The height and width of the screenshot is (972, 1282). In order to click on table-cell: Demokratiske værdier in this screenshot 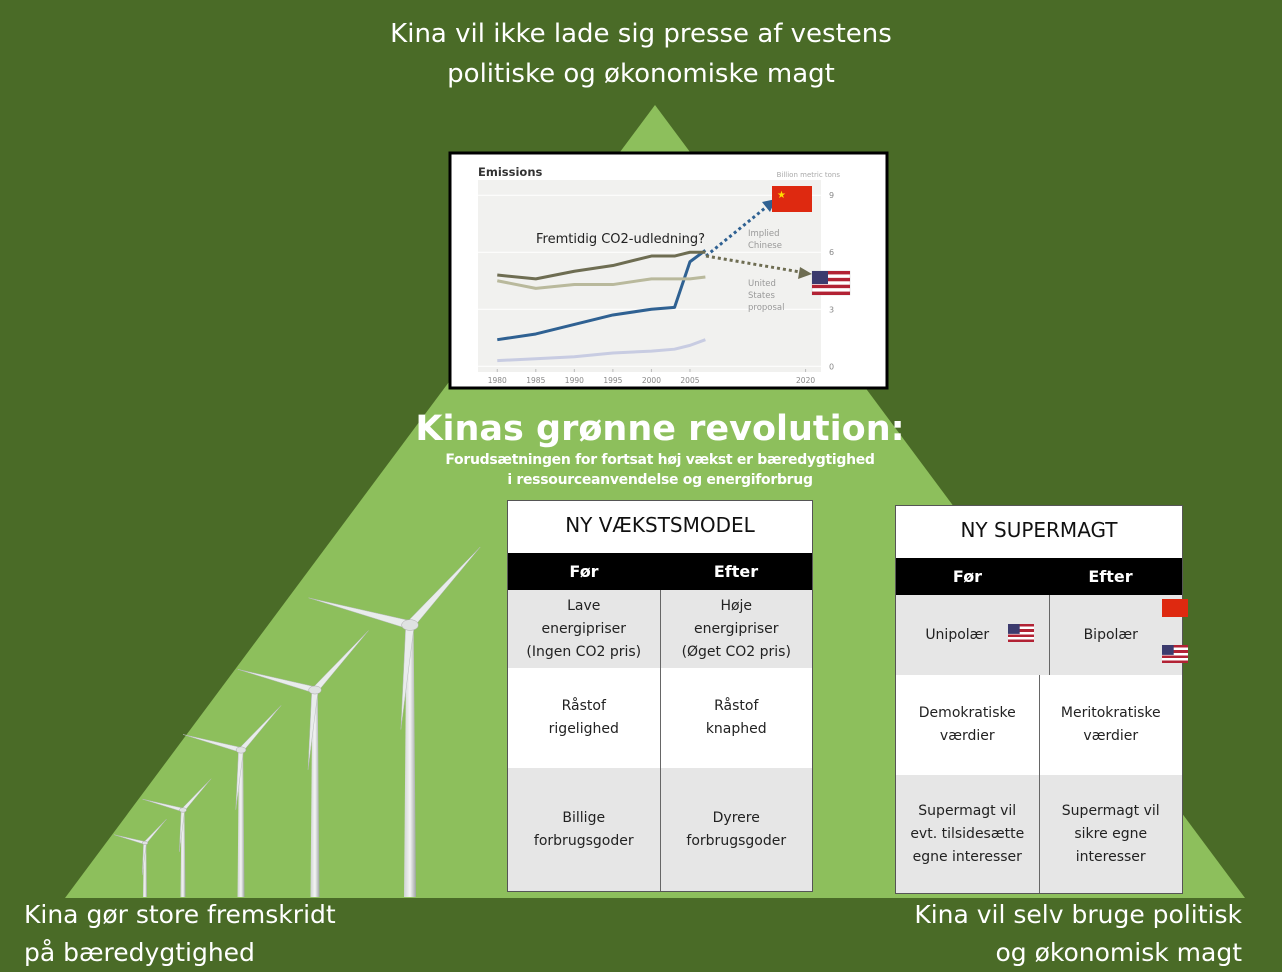, I will do `click(968, 725)`.